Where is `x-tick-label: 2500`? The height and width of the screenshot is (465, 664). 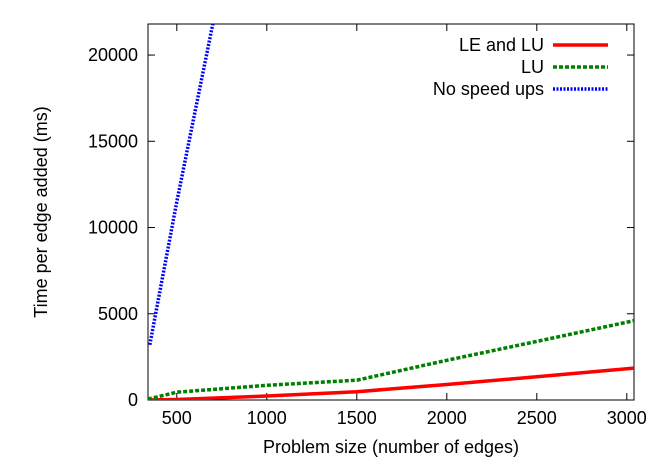 x-tick-label: 2500 is located at coordinates (537, 418).